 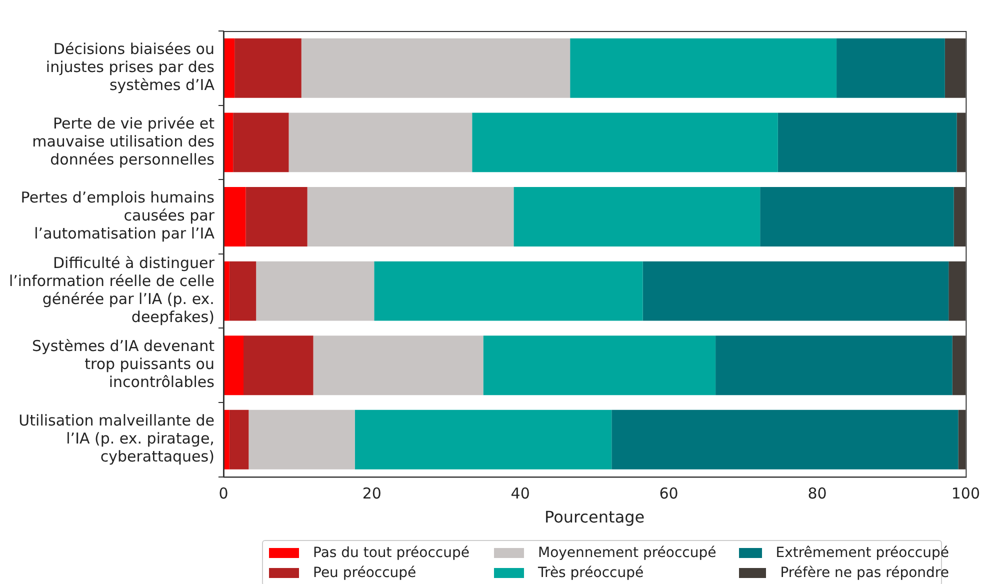 What do you see at coordinates (372, 493) in the screenshot?
I see `x-tick-label: 20` at bounding box center [372, 493].